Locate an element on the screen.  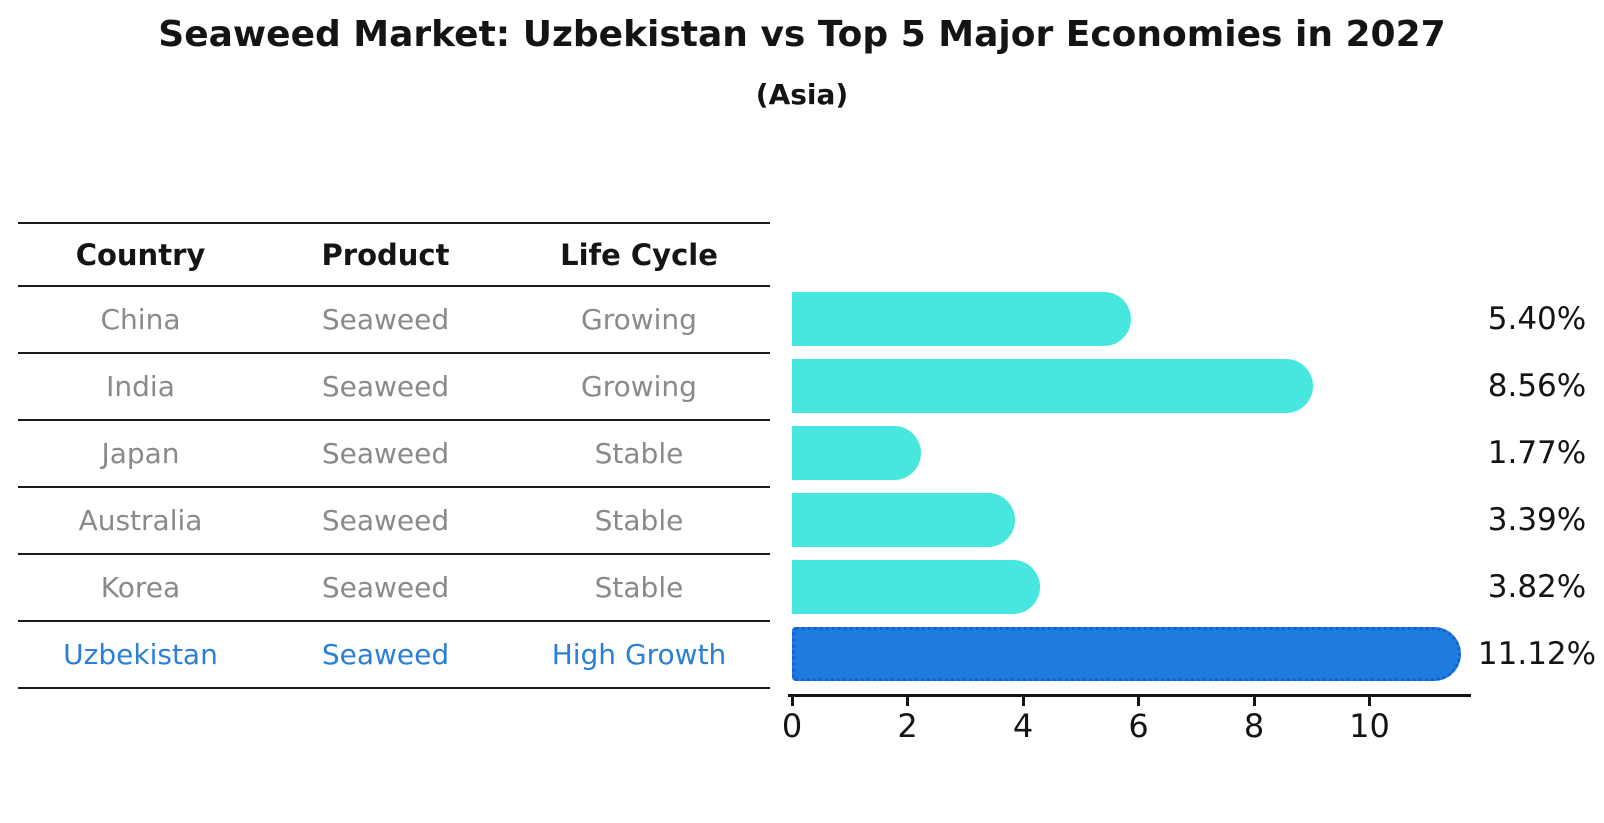
cell-uzbekistan-life-cycle: High Growth is located at coordinates (639, 654).